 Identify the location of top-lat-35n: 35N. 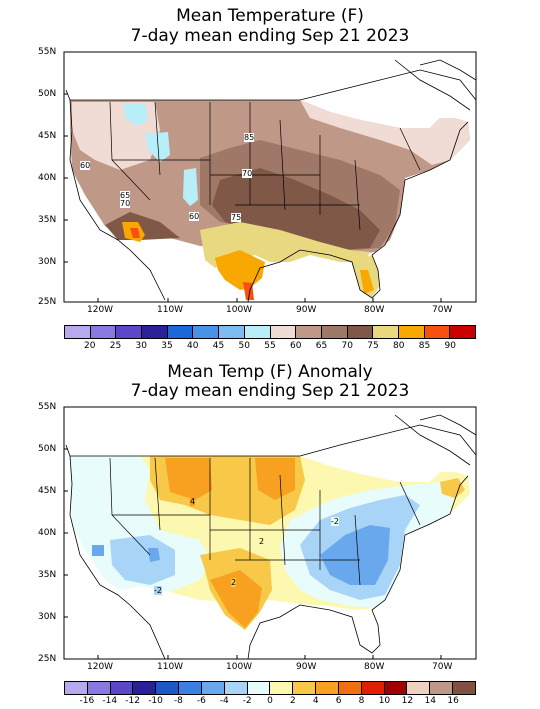
(47, 220).